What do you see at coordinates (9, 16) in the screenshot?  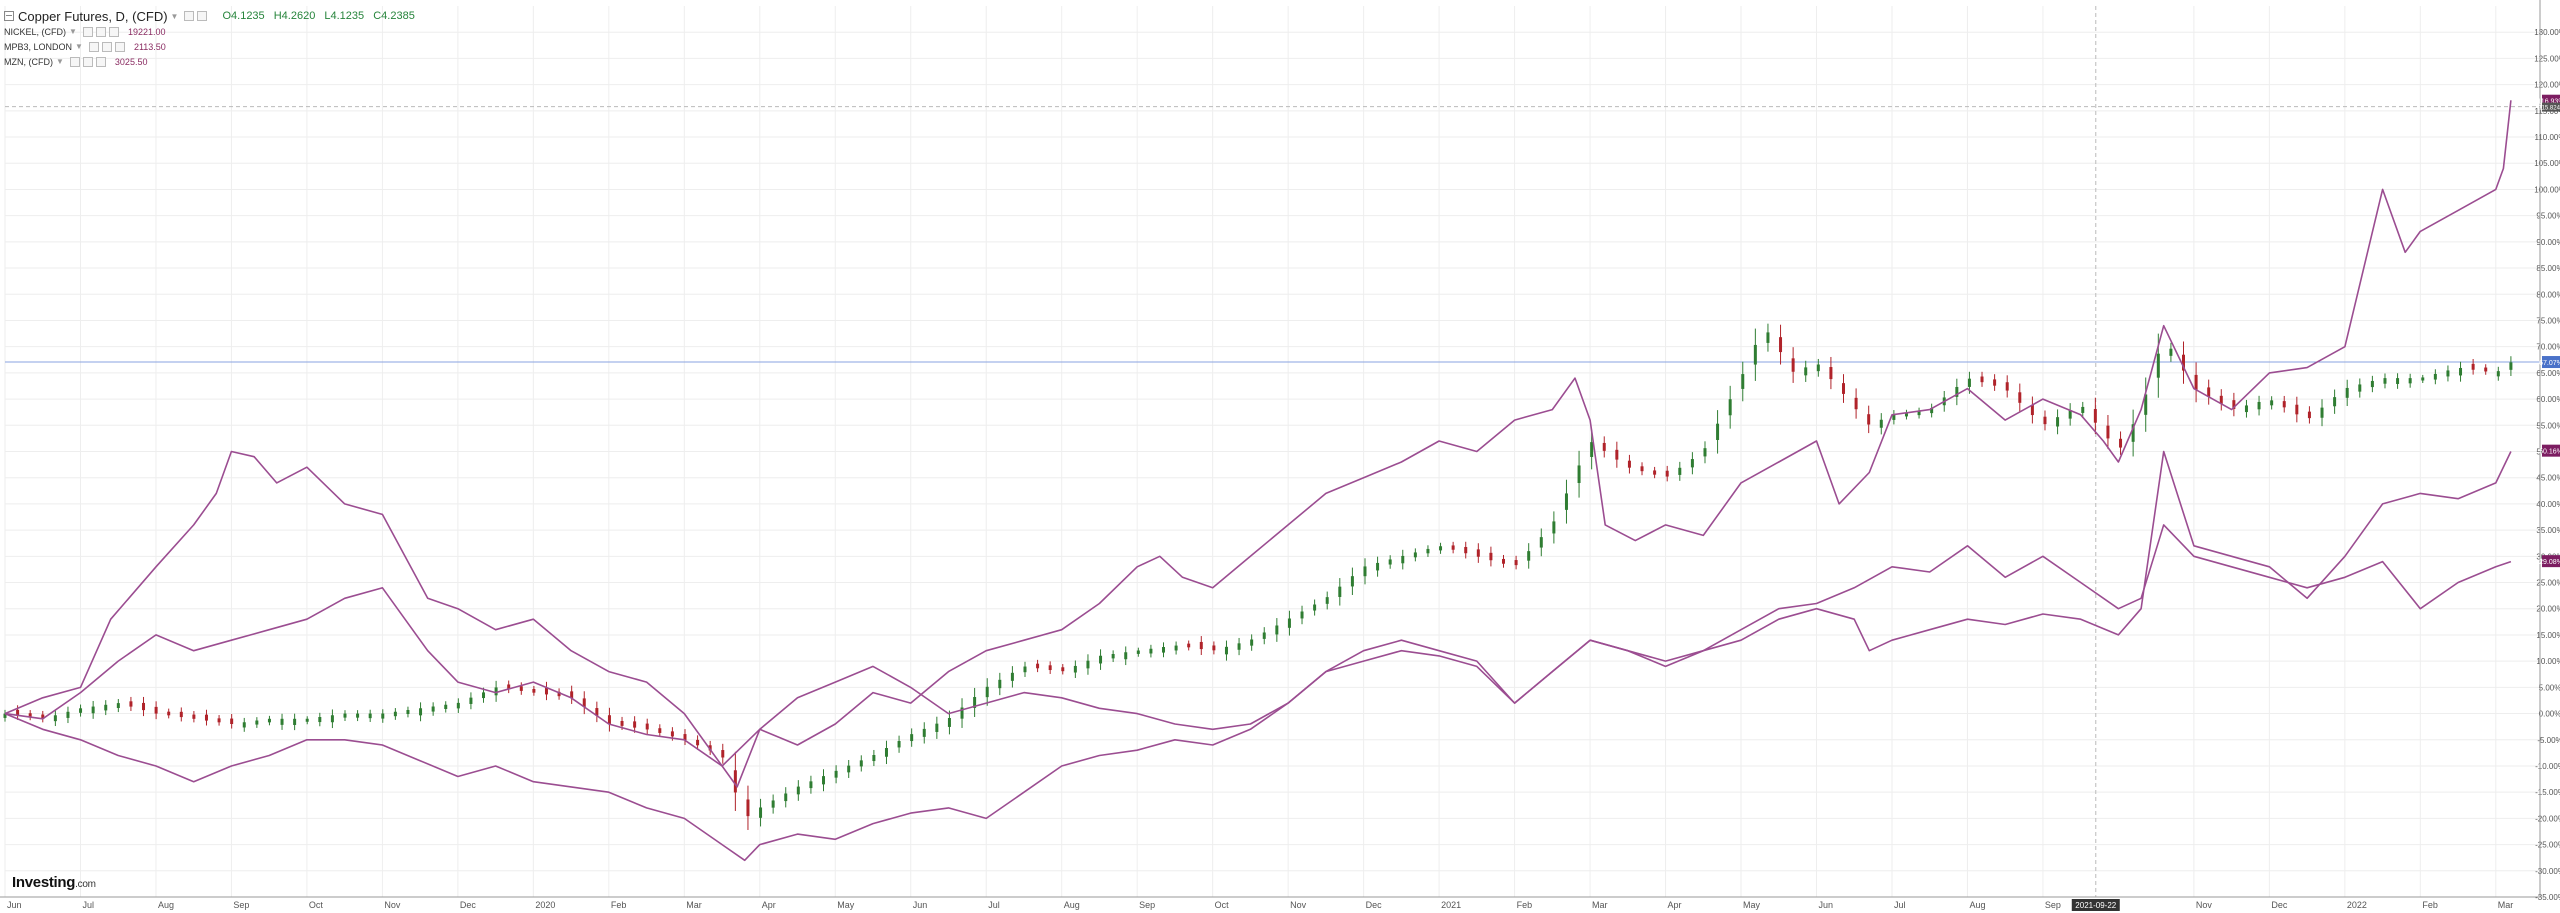 I see `collapse-icon` at bounding box center [9, 16].